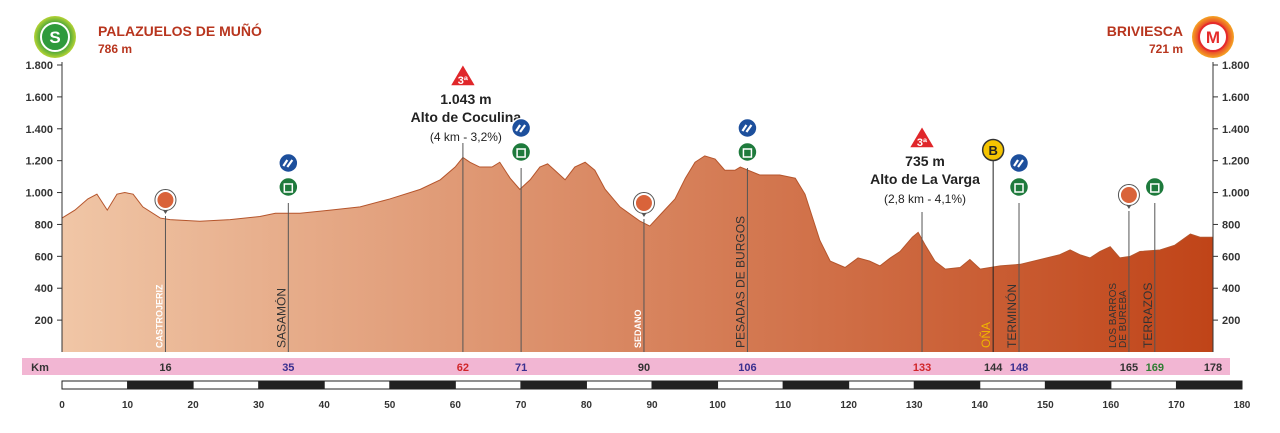 Image resolution: width=1280 pixels, height=433 pixels. Describe the element at coordinates (848, 405) in the screenshot. I see `scale-label: 120` at that location.